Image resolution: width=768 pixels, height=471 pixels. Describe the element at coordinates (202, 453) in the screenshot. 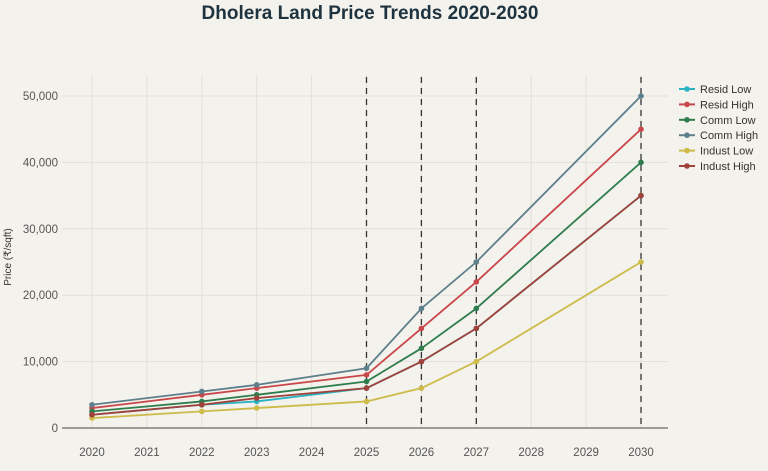

I see `x-tick-label: 2022` at that location.